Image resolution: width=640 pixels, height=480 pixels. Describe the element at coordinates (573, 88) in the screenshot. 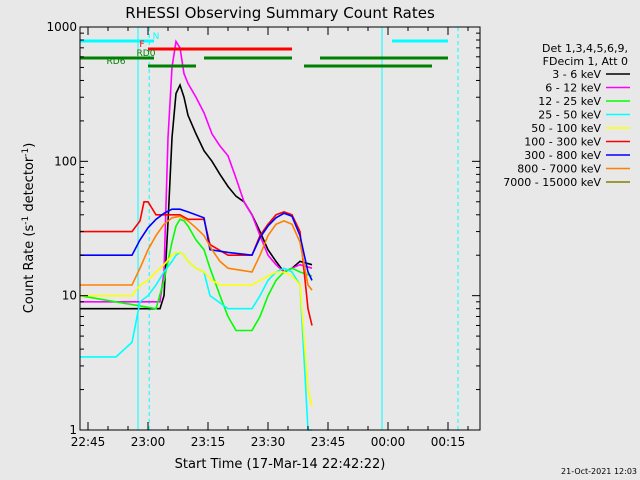

I see `legend-label-1: 6 - 12 keV` at that location.